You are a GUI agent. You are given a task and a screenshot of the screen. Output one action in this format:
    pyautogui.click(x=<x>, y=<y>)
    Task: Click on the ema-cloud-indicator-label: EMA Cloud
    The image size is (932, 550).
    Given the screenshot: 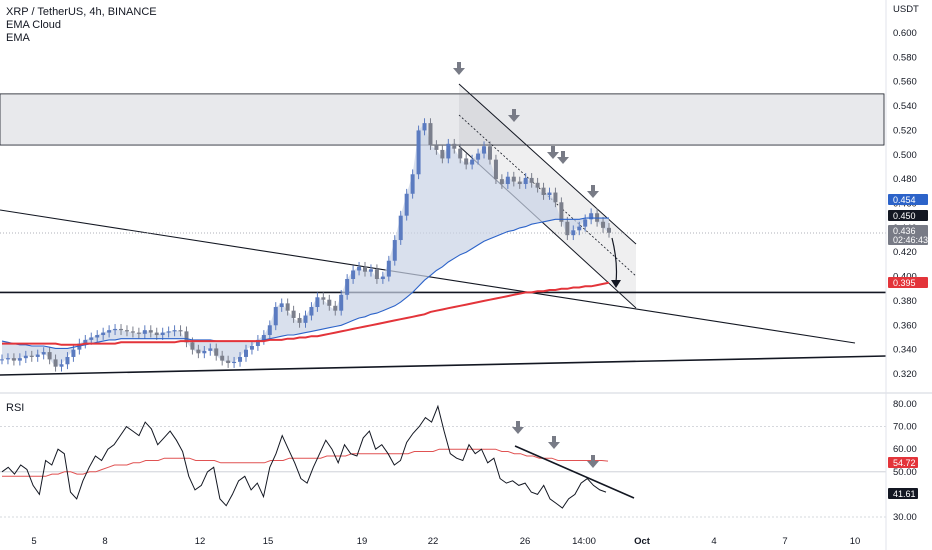 What is the action you would take?
    pyautogui.click(x=34, y=25)
    